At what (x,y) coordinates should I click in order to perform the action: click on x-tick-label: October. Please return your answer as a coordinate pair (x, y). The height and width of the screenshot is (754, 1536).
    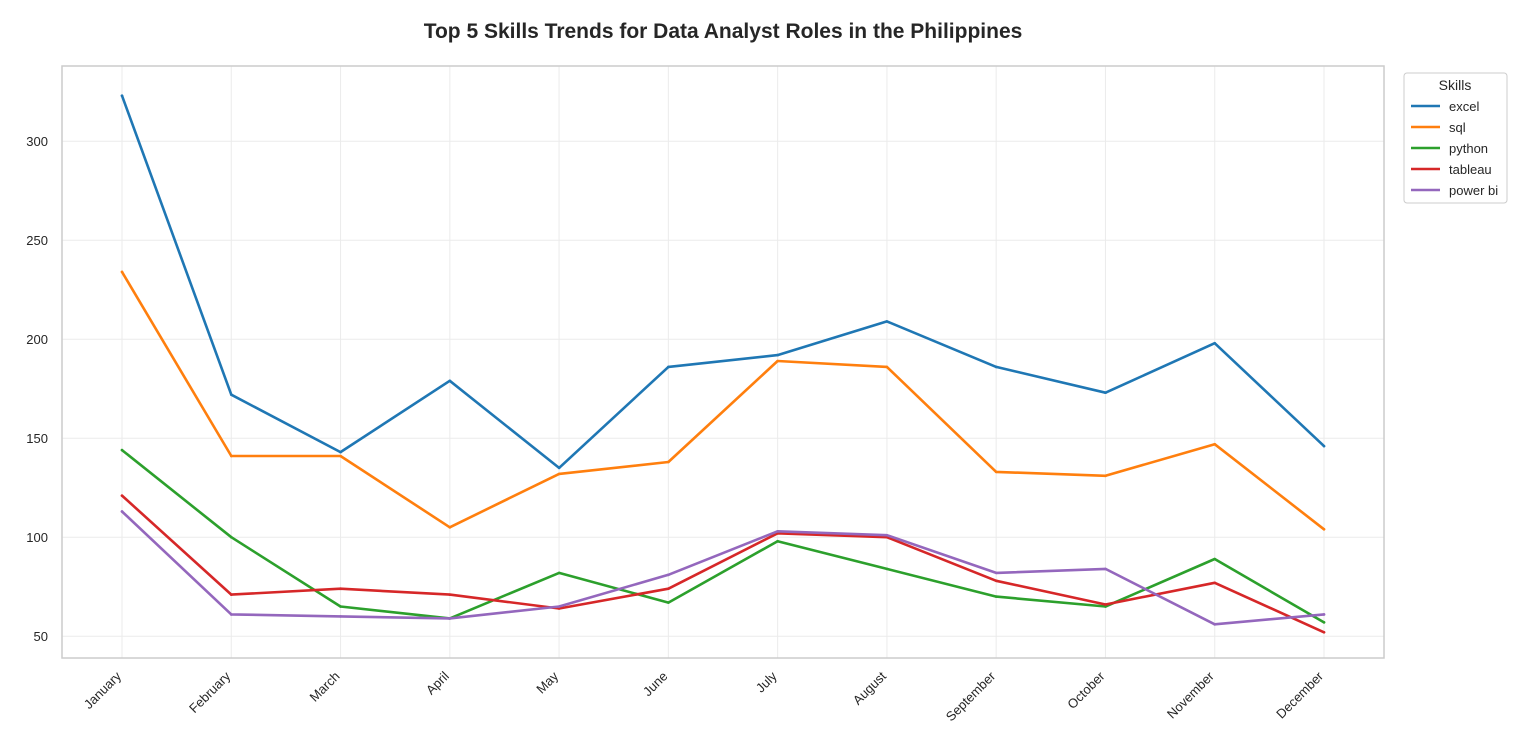
    Looking at the image, I should click on (1086, 690).